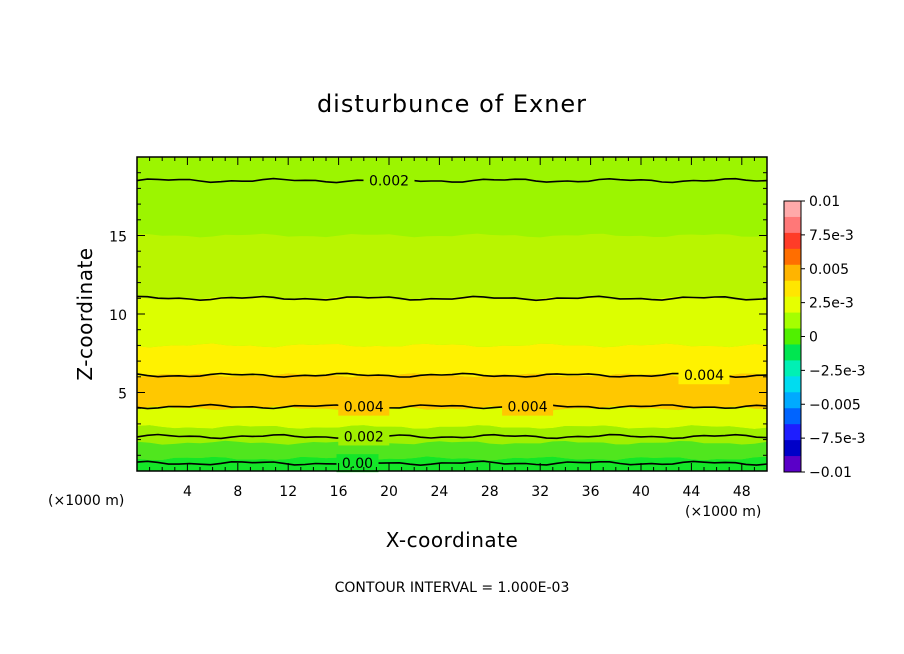 The width and height of the screenshot is (904, 654). I want to click on x-tick-label: 32, so click(540, 492).